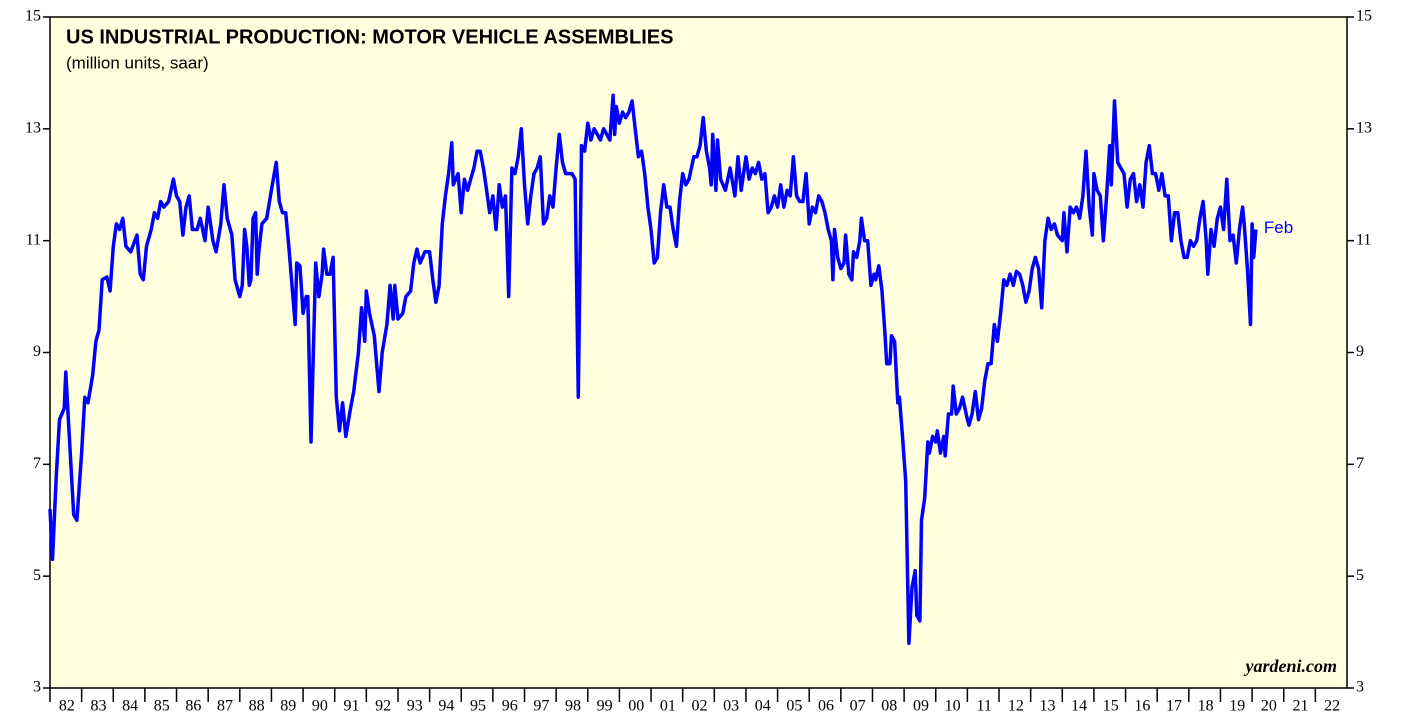 Image resolution: width=1408 pixels, height=719 pixels. I want to click on x-tick-label: 01, so click(668, 706).